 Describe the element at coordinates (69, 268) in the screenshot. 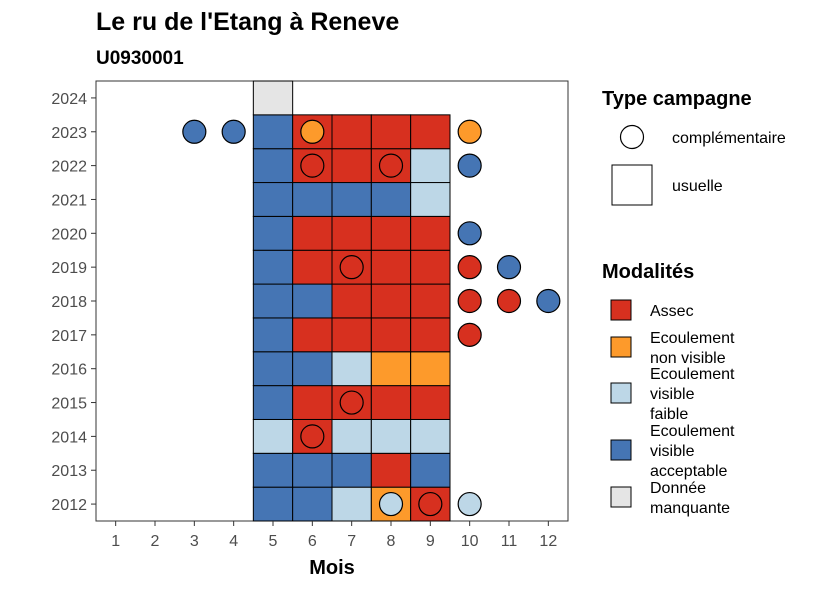

I see `y-tick-label: 2019` at that location.